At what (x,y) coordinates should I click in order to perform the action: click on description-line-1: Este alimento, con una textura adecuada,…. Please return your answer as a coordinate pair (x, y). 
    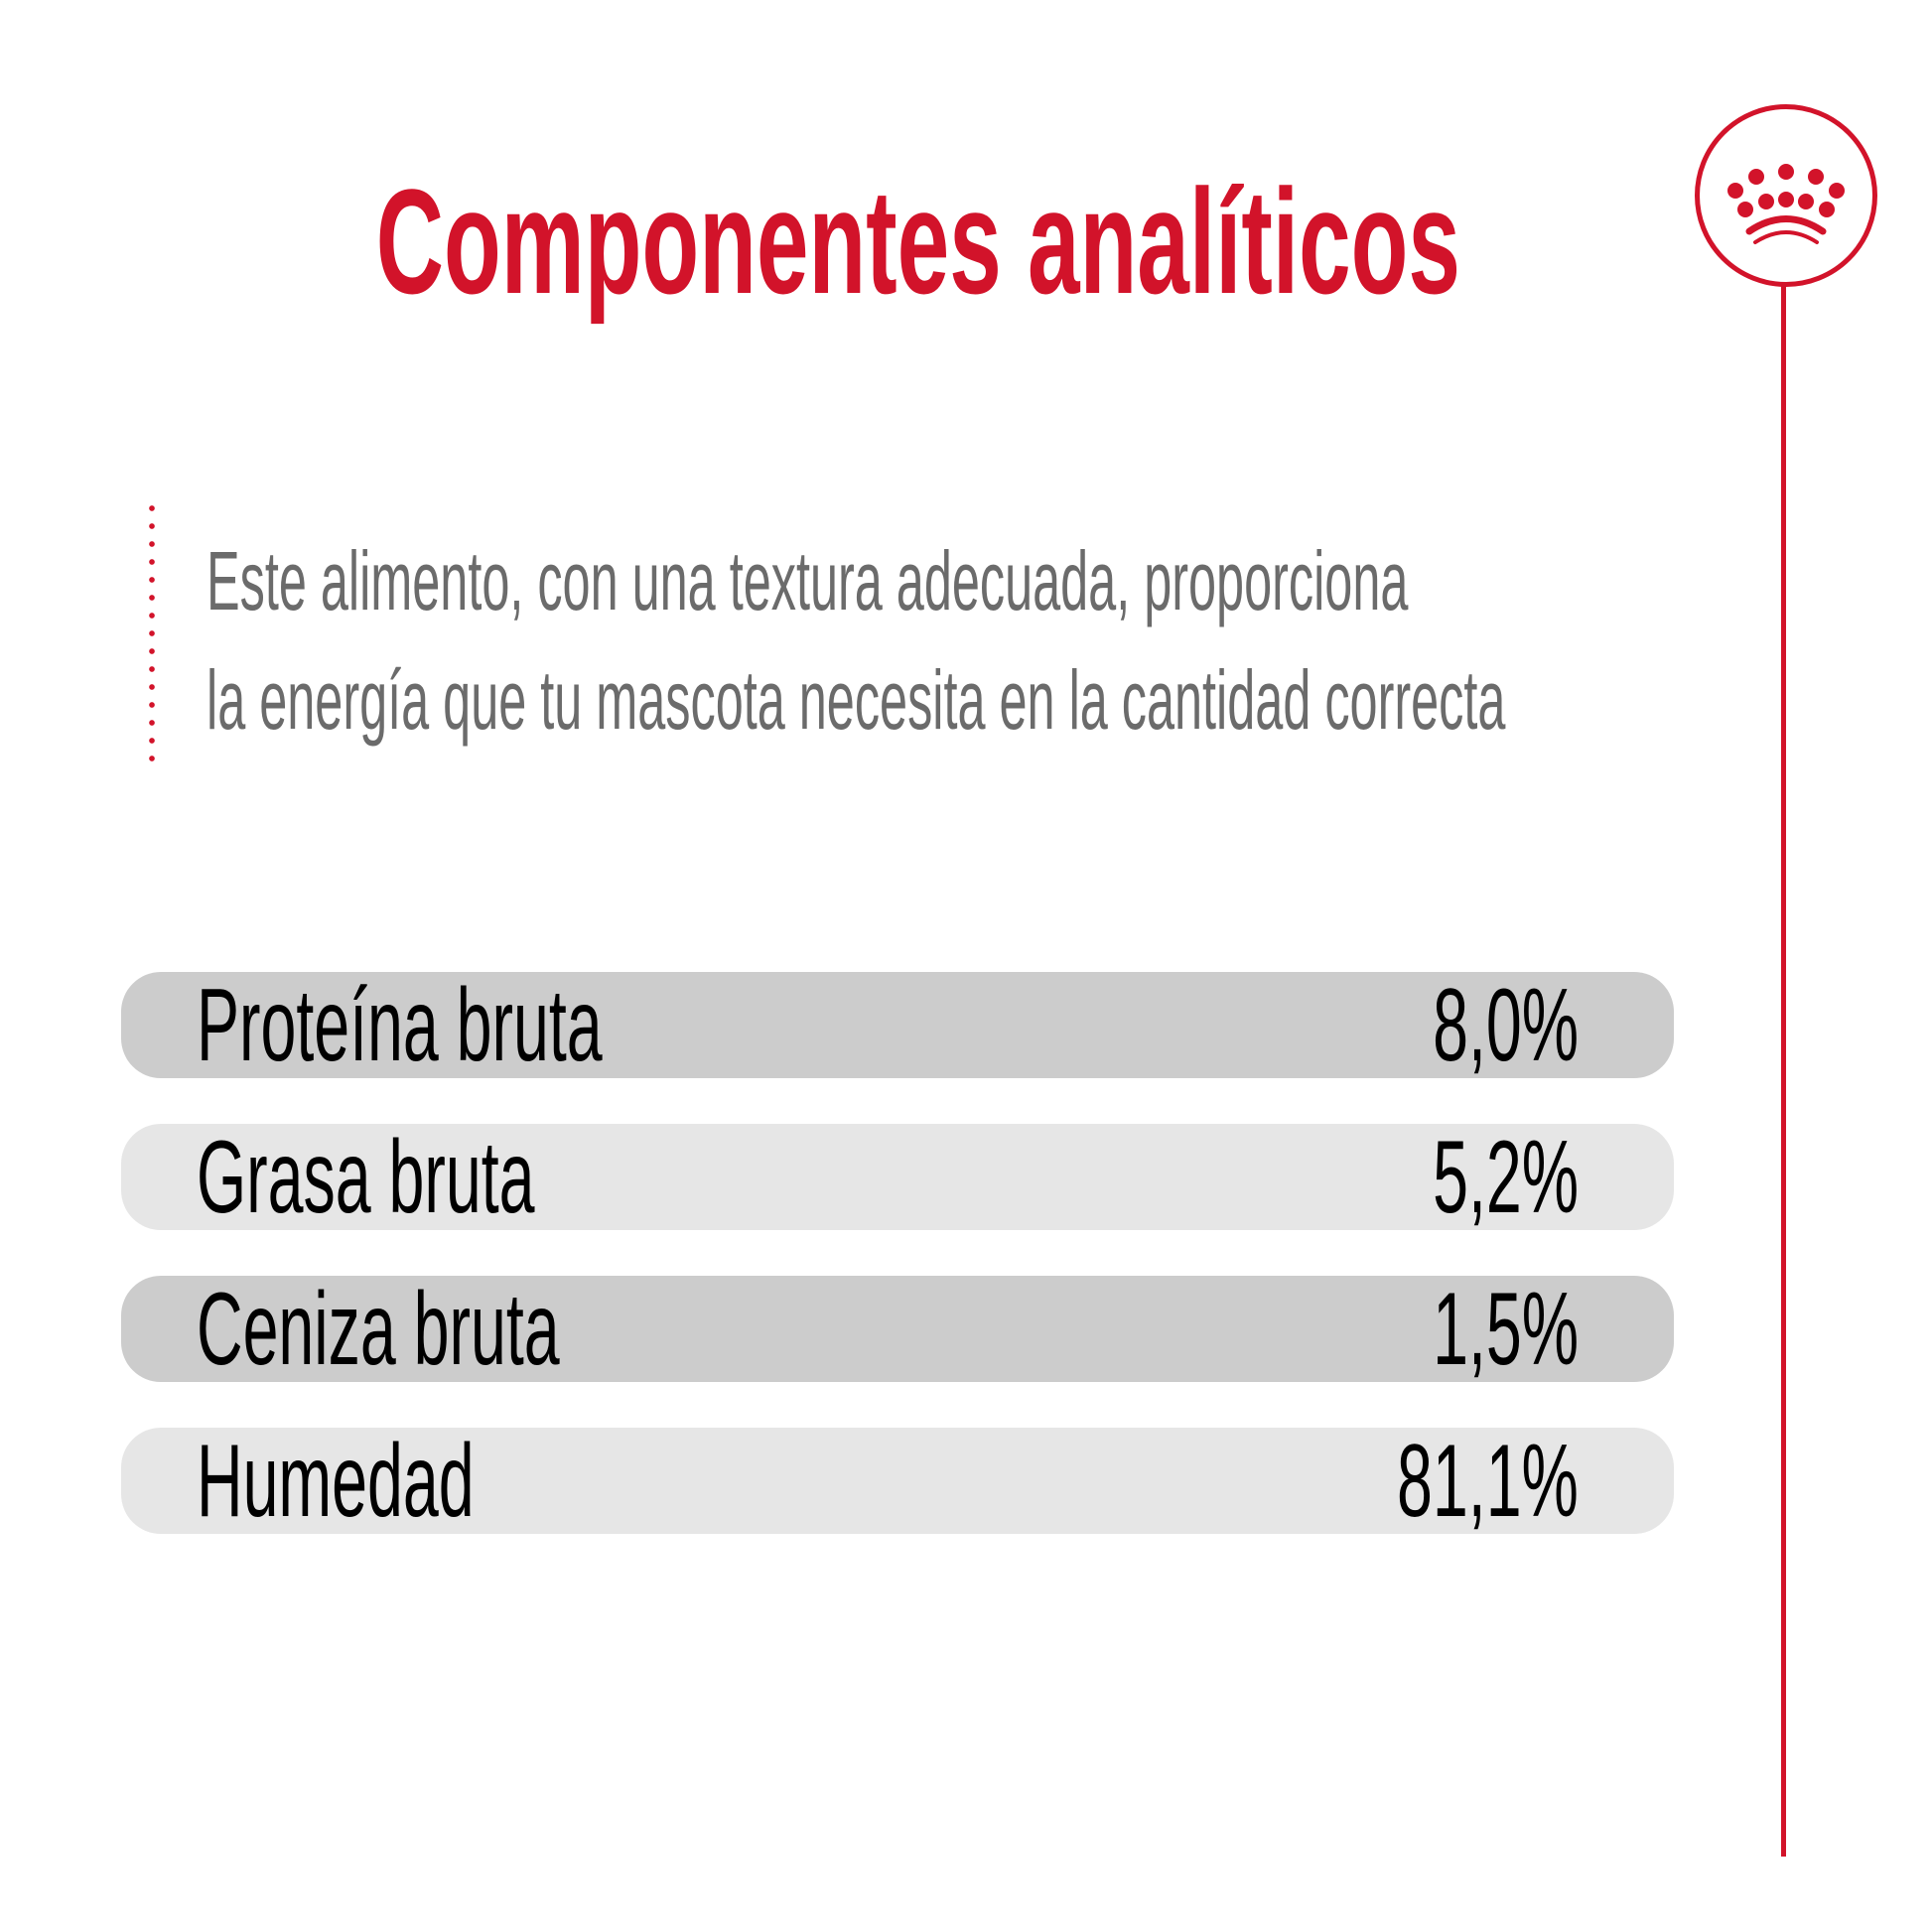
    Looking at the image, I should click on (808, 581).